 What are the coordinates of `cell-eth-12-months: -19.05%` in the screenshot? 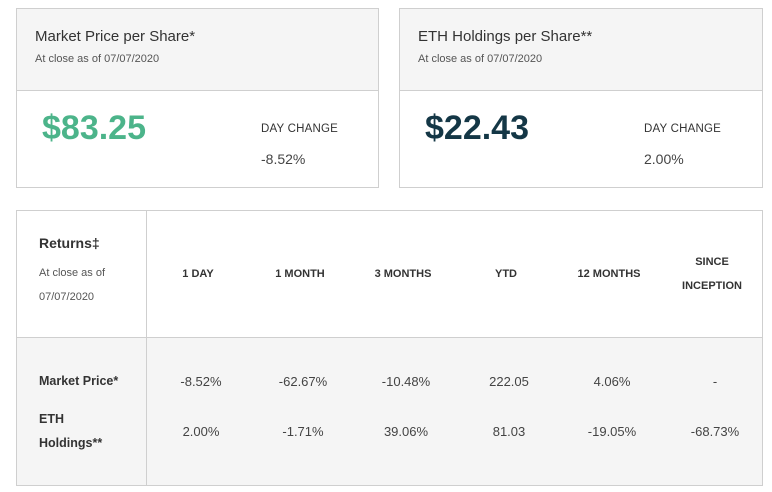 It's located at (612, 431).